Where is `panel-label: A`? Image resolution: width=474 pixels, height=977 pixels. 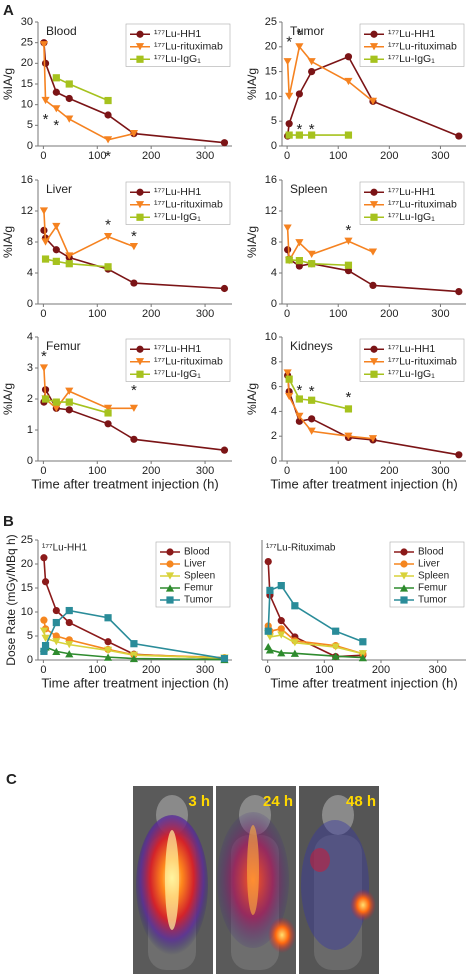
panel-label: A is located at coordinates (8, 10).